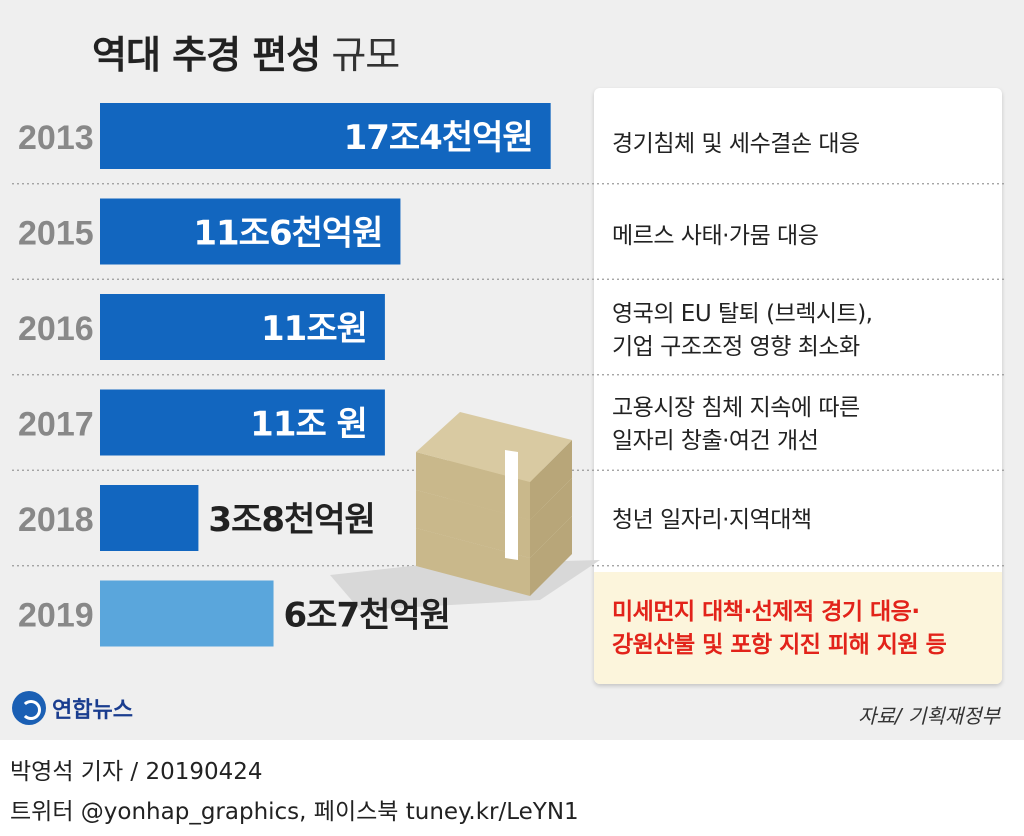 The height and width of the screenshot is (836, 1024). Describe the element at coordinates (187, 613) in the screenshot. I see `bar-2019` at that location.